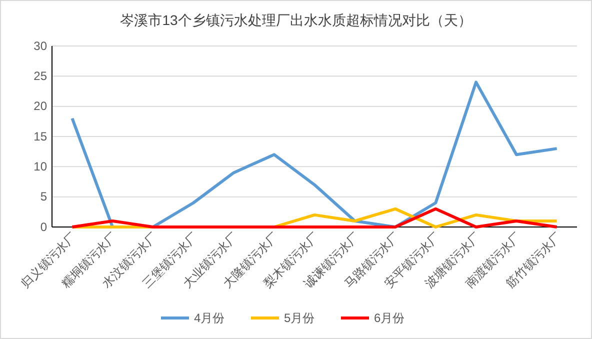 The width and height of the screenshot is (592, 339). Describe the element at coordinates (299, 318) in the screenshot. I see `legend-label: 5月份` at that location.